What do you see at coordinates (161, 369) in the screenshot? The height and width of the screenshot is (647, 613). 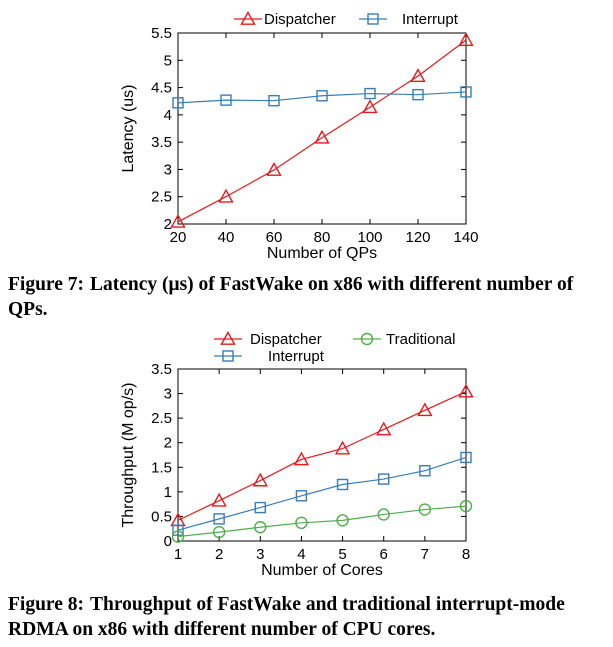 I see `chart1-y-tick-label: 3.5` at bounding box center [161, 369].